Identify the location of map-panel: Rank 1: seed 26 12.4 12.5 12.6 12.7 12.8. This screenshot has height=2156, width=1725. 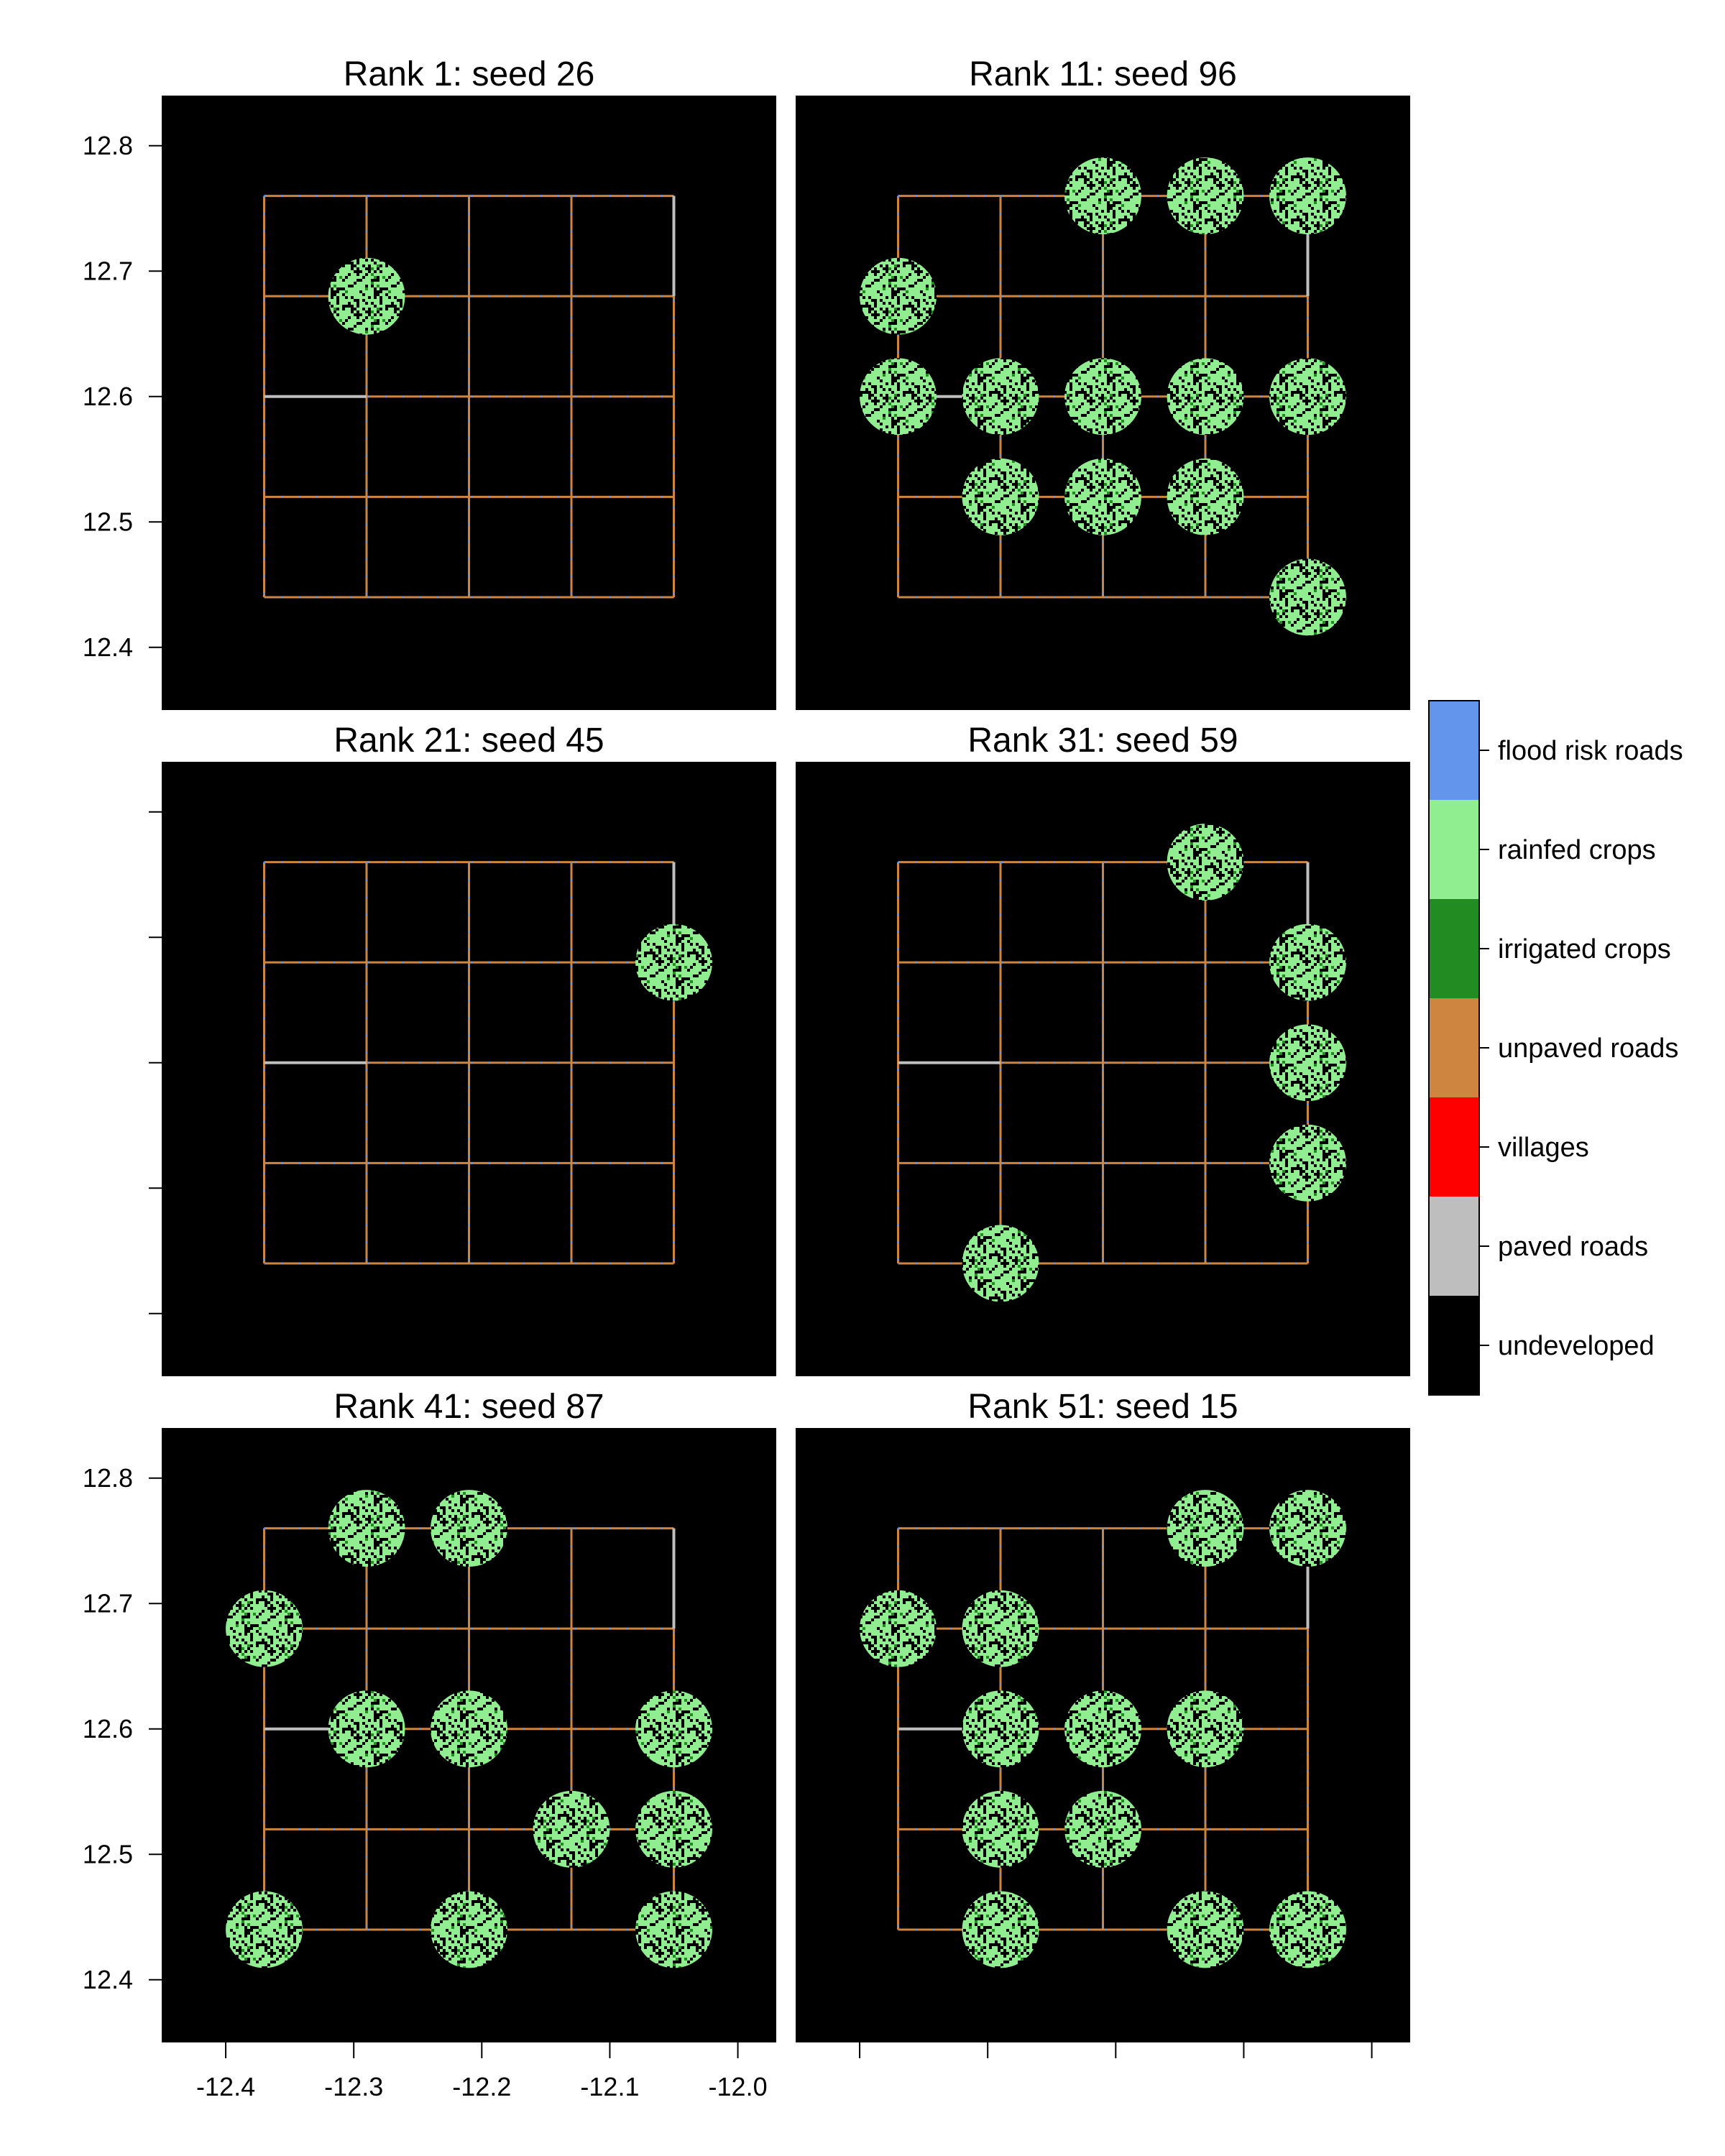
(429, 382).